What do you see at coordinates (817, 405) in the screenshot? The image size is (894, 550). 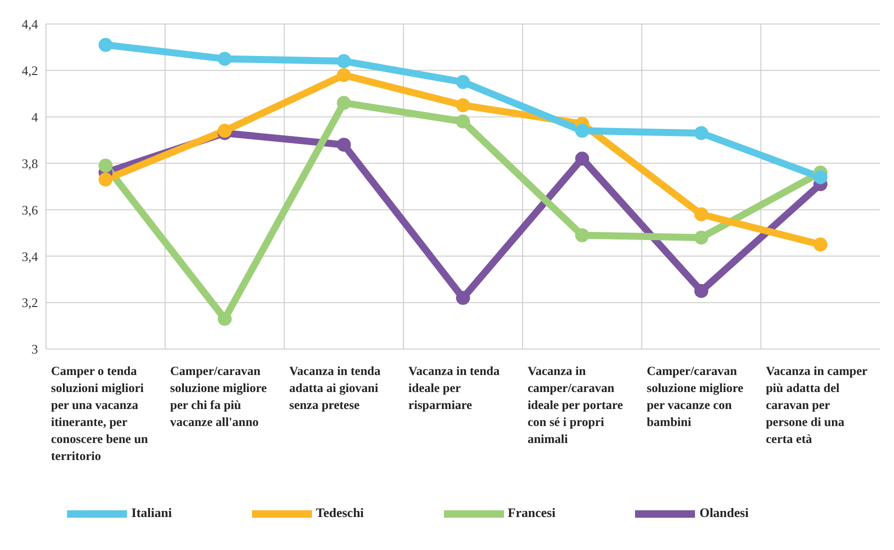 I see `x-tick-label: Vacanza in camper più adatta del caravan per persone di una certa età` at bounding box center [817, 405].